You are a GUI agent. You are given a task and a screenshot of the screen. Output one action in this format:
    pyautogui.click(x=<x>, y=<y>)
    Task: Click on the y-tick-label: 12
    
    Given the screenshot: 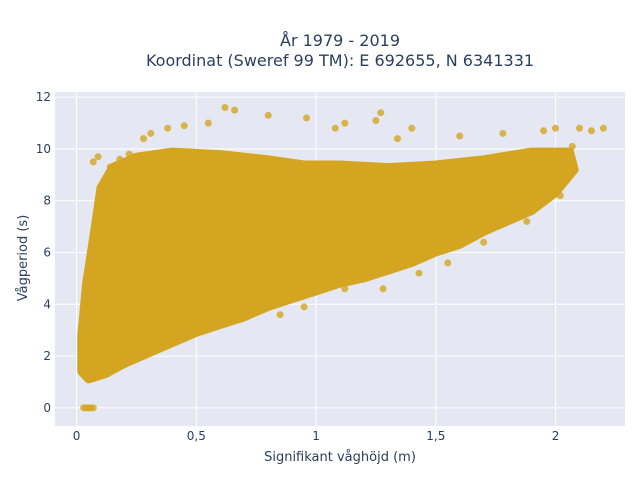 What is the action you would take?
    pyautogui.click(x=43, y=97)
    